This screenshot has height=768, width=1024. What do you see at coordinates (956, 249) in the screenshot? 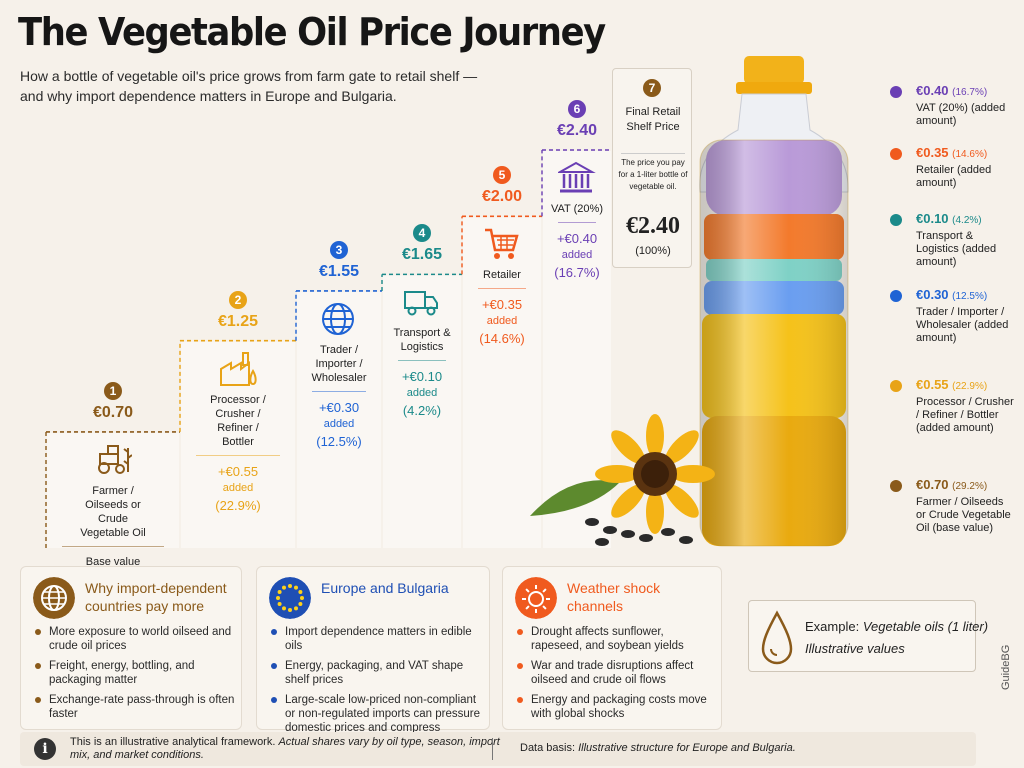
I see `legend-text: Transport & Logistics (added amount)` at bounding box center [956, 249].